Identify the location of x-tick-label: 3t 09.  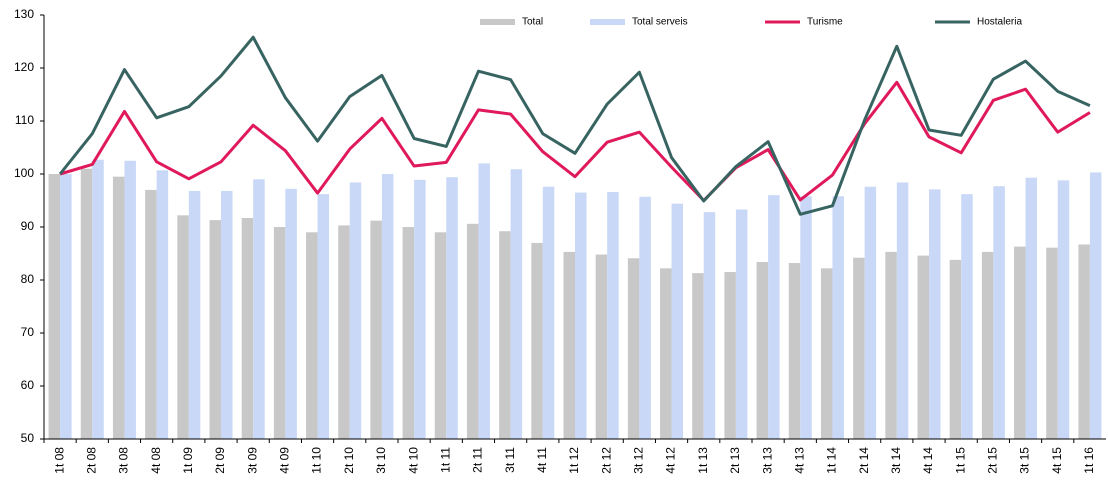
(252, 460).